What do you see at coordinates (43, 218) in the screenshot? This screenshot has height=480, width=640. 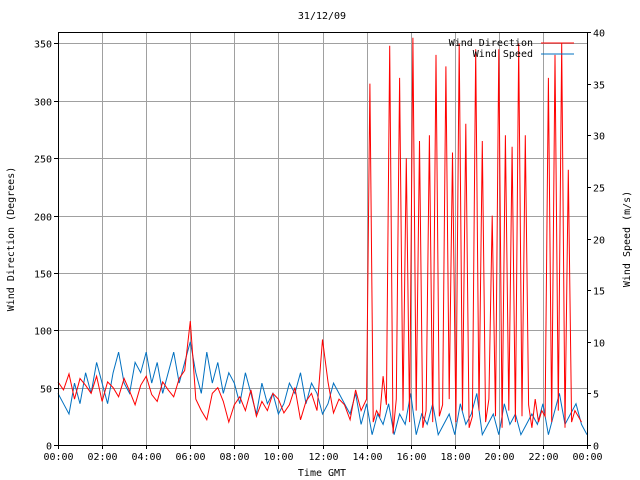 I see `left-tick-label: 200` at bounding box center [43, 218].